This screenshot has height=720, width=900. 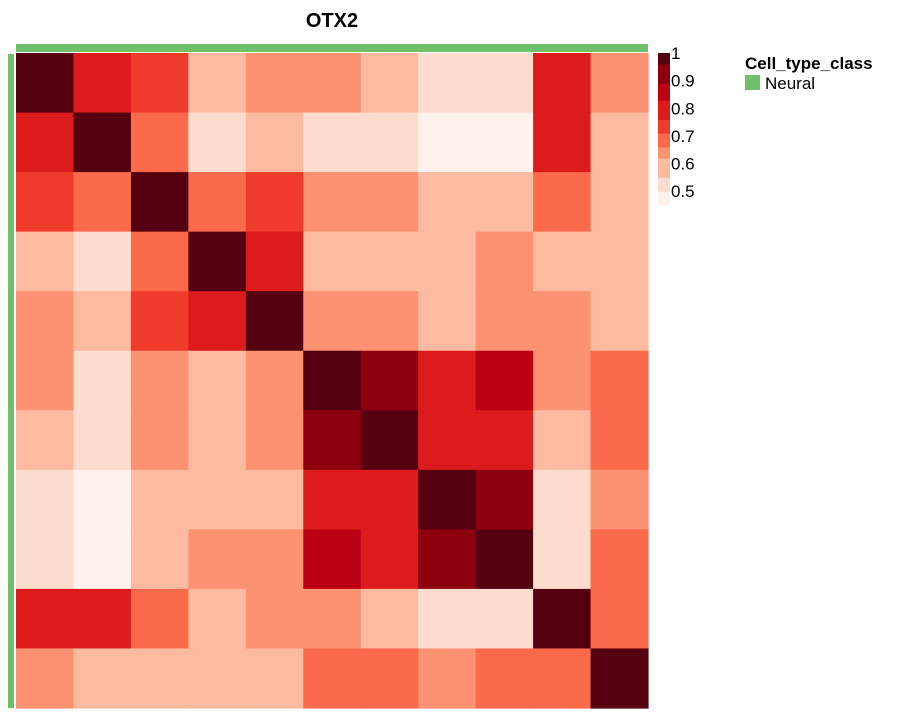 What do you see at coordinates (332, 48) in the screenshot?
I see `column-annotation-bar` at bounding box center [332, 48].